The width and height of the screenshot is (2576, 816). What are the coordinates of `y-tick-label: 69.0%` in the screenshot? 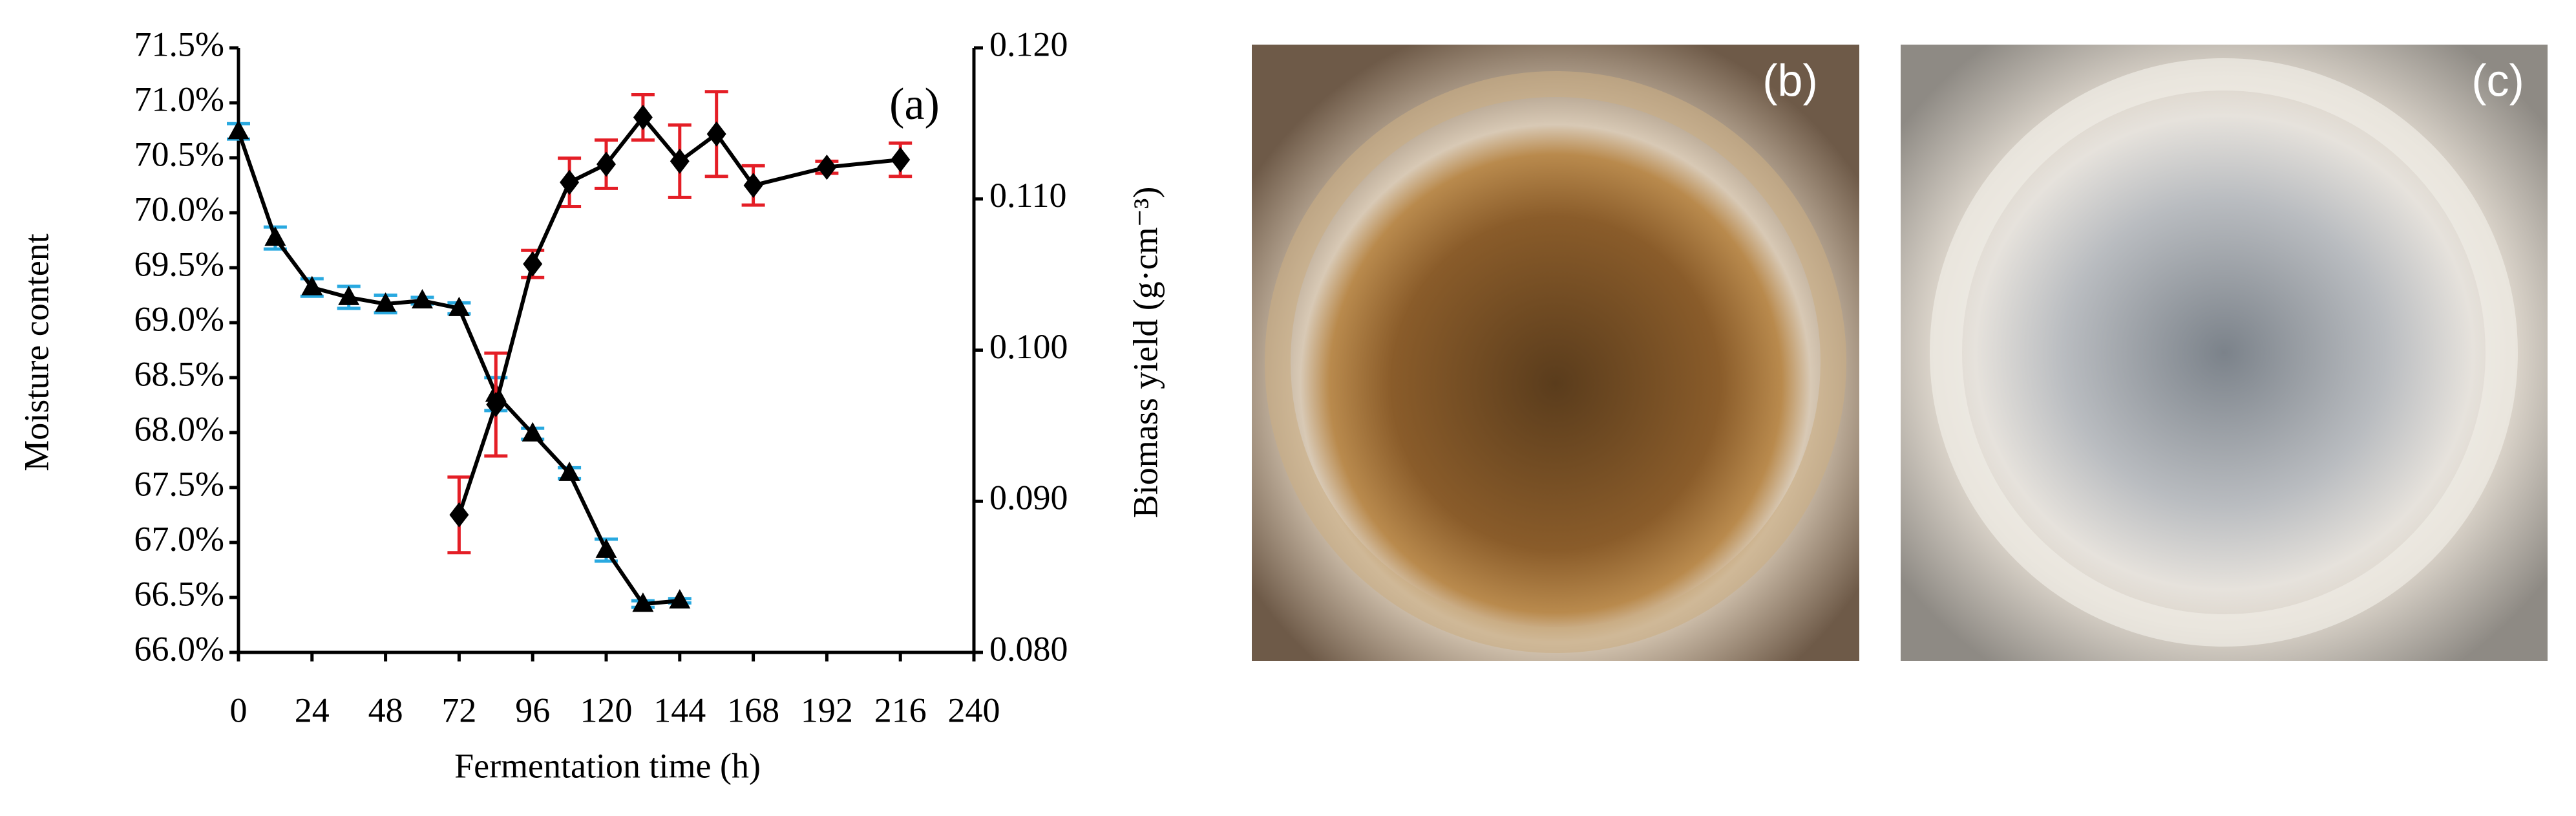 It's located at (179, 319).